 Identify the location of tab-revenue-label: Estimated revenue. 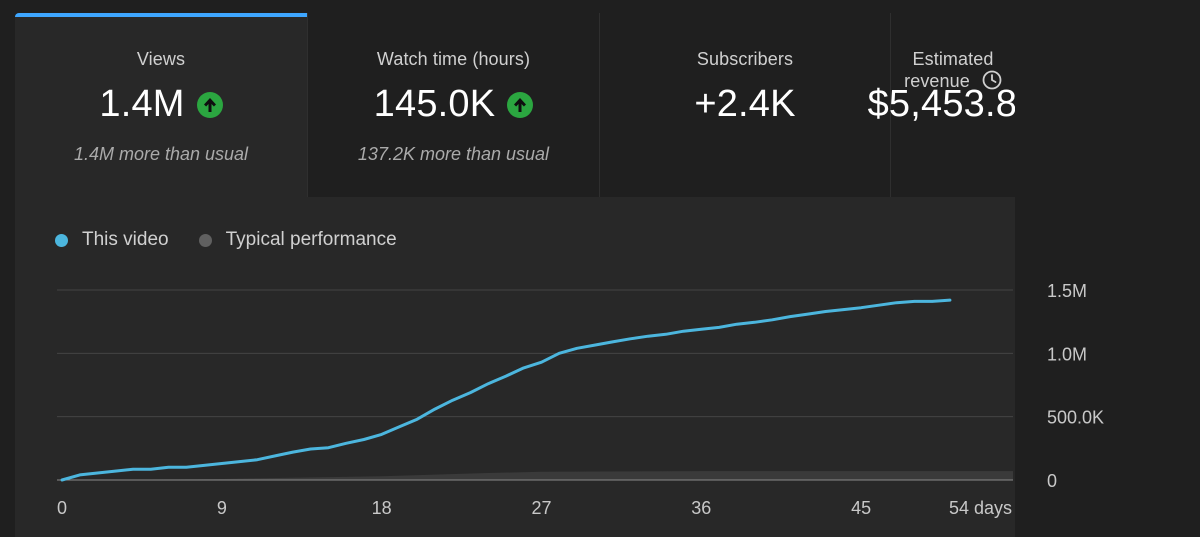
(949, 70).